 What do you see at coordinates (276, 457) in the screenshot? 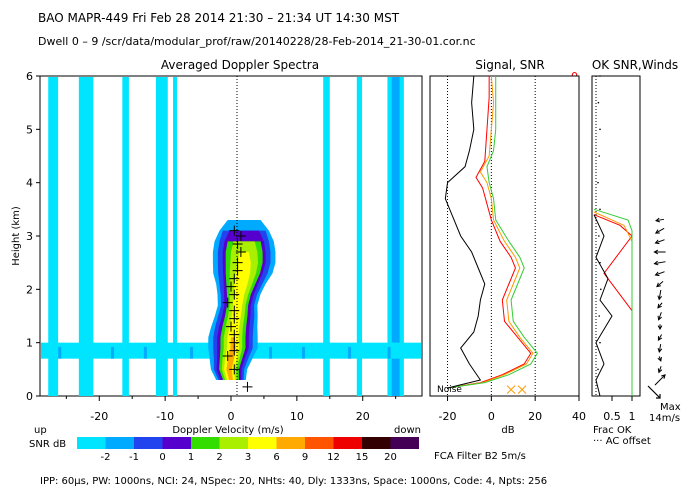
I see `colorbar-tick-label: 6` at bounding box center [276, 457].